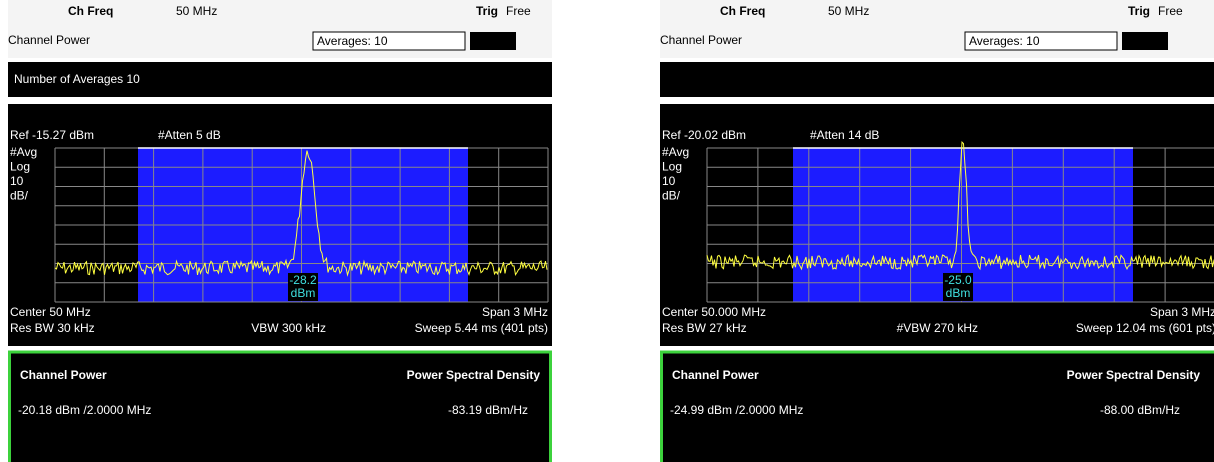 This screenshot has width=1214, height=462. Describe the element at coordinates (704, 135) in the screenshot. I see `ref-level: Ref -20.02 dBm` at that location.